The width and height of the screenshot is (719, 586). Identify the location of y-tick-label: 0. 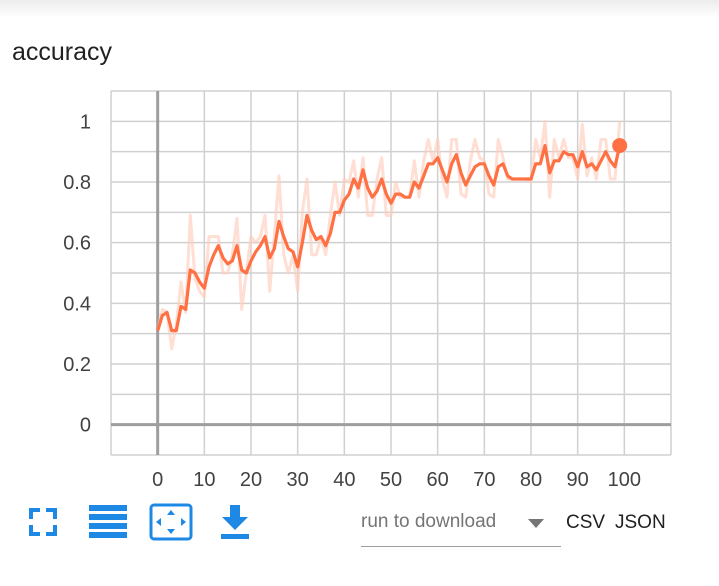
(85, 426).